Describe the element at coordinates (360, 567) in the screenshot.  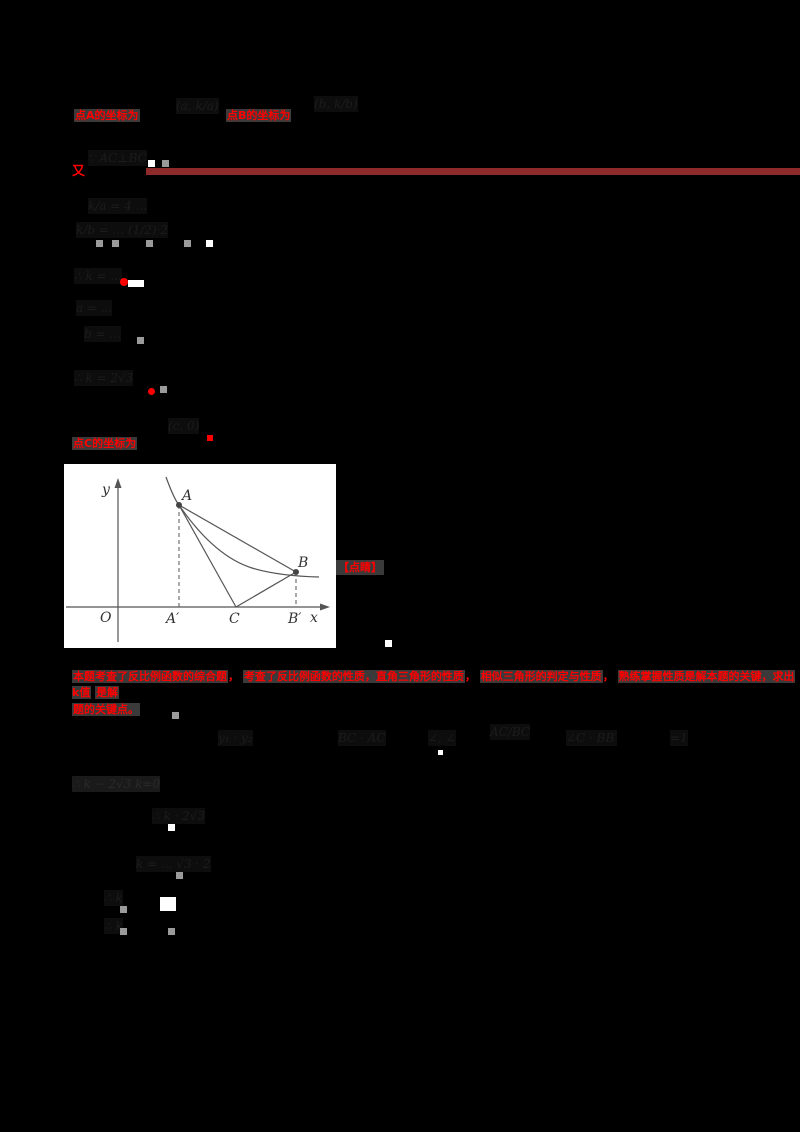
I see `dianjing-label: 【点睛】` at that location.